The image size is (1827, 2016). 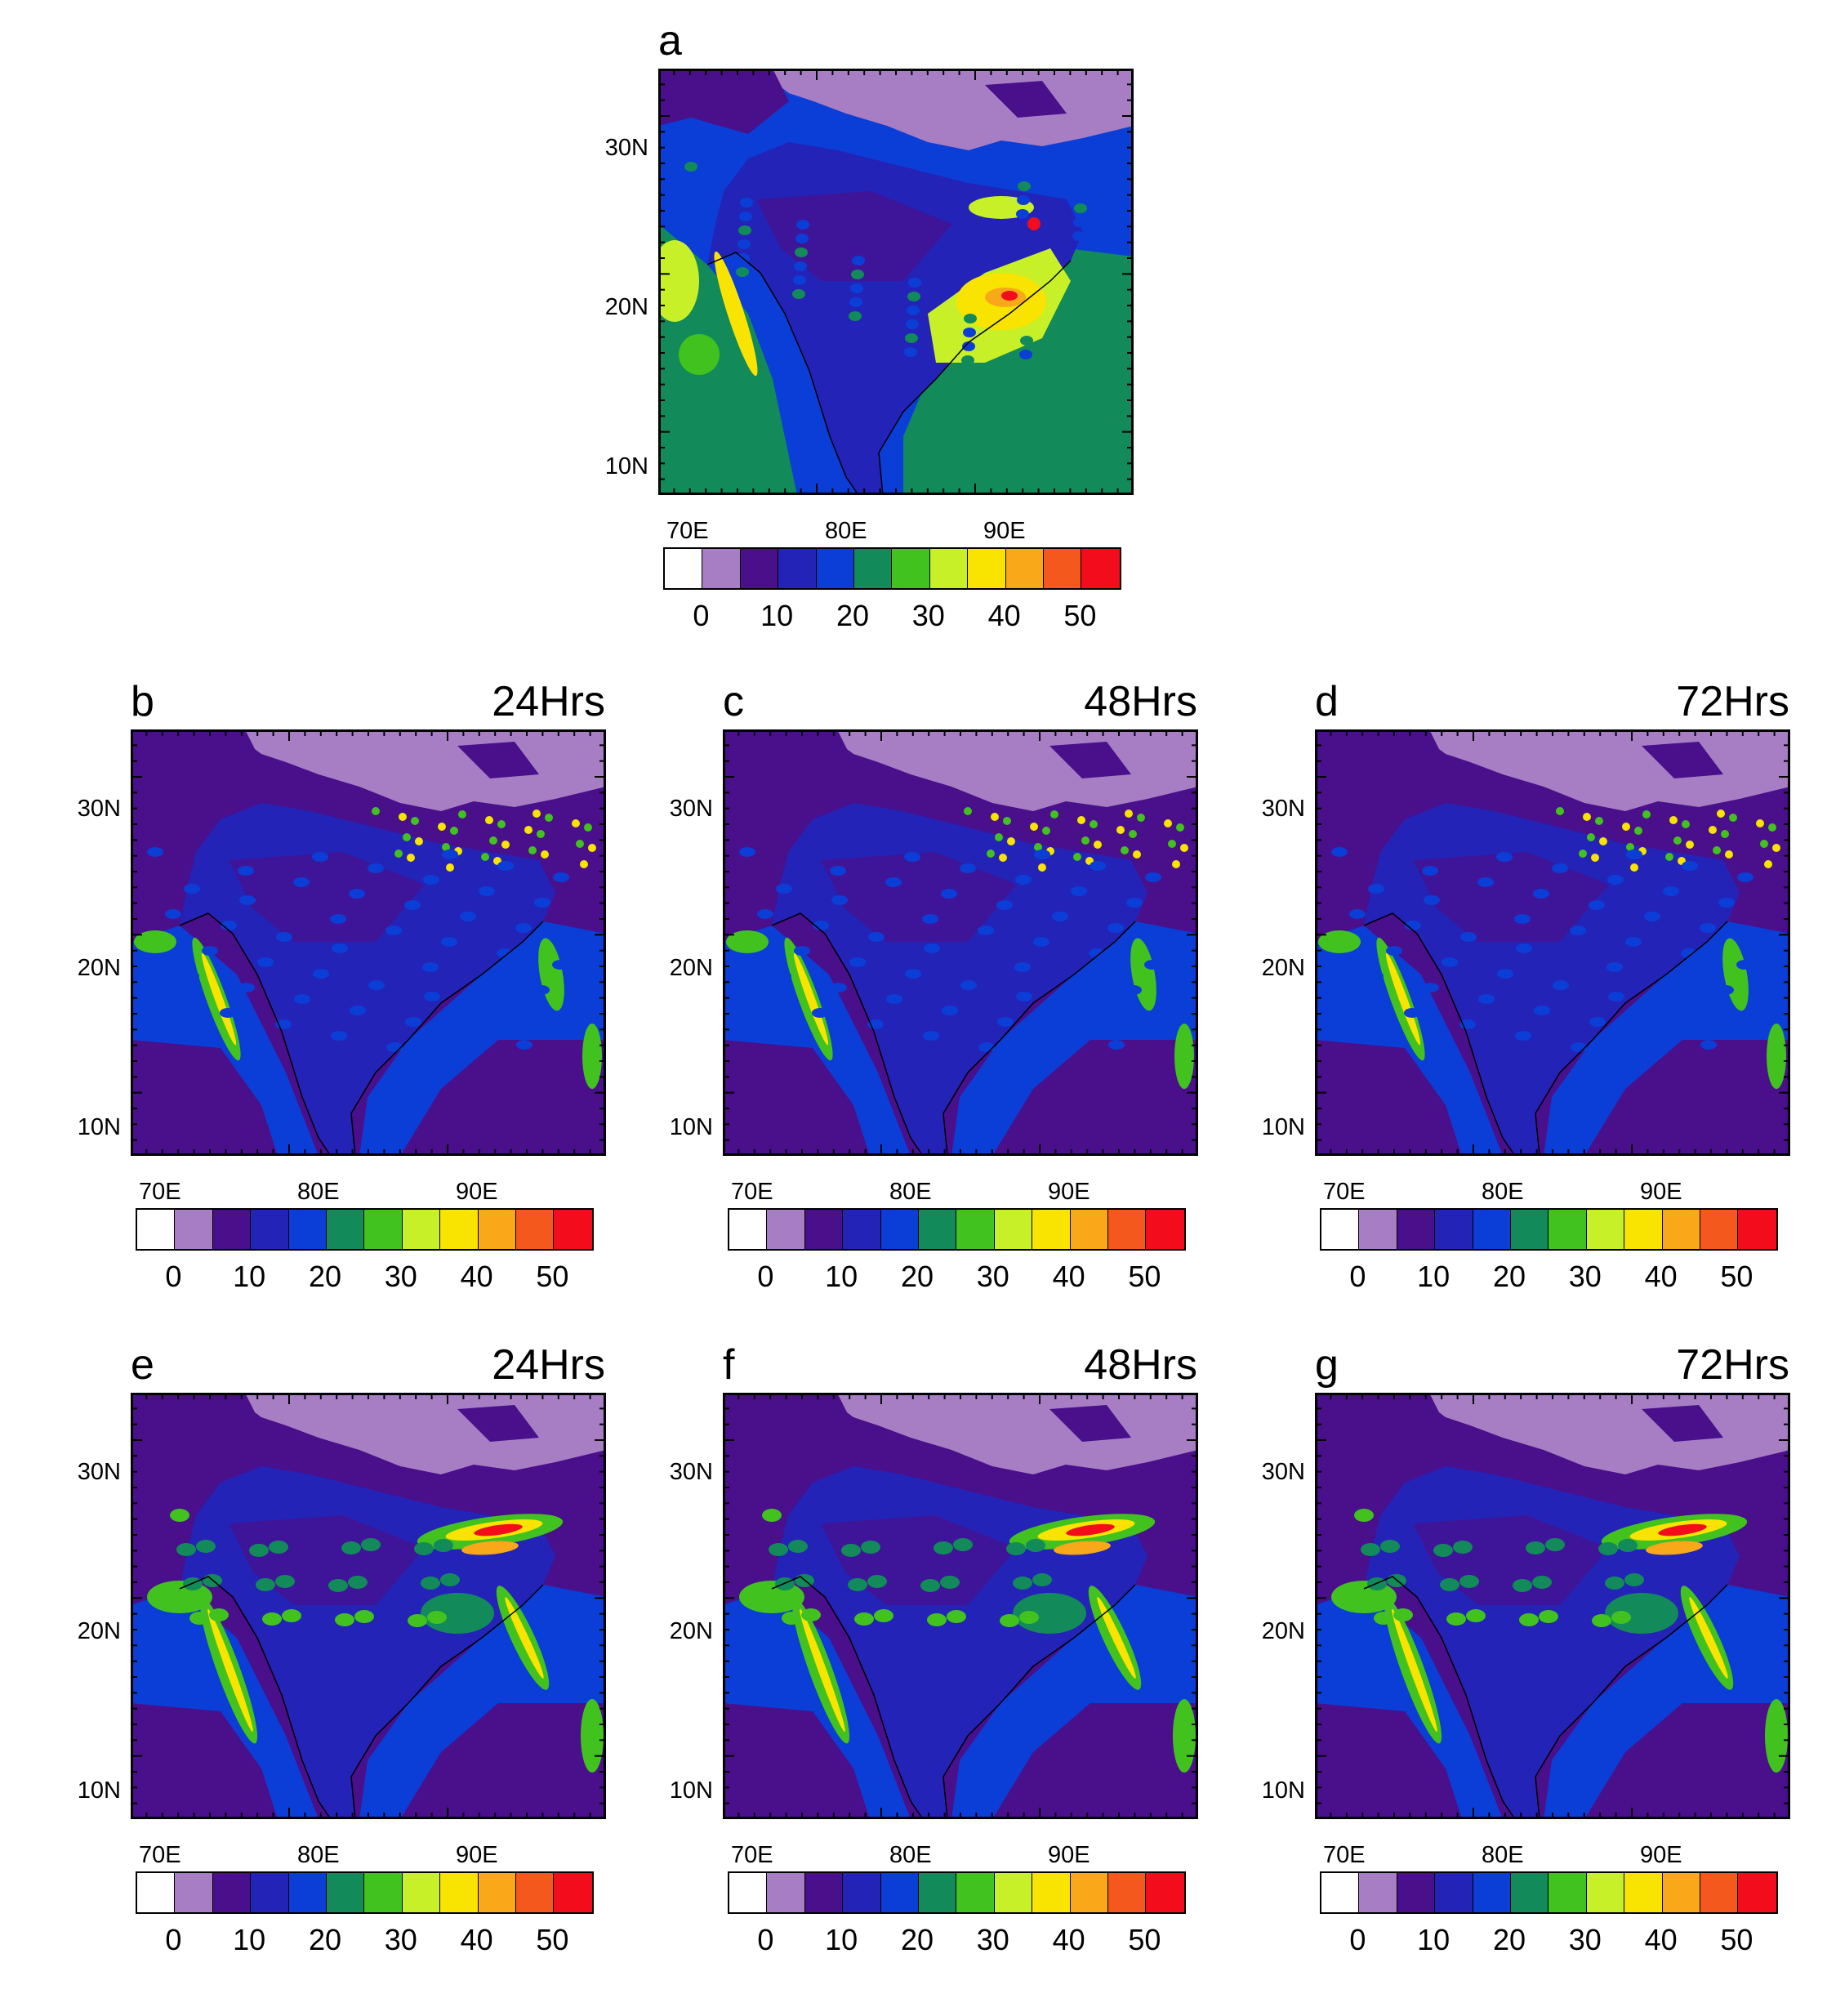 I want to click on panel-letter: e, so click(x=142, y=1365).